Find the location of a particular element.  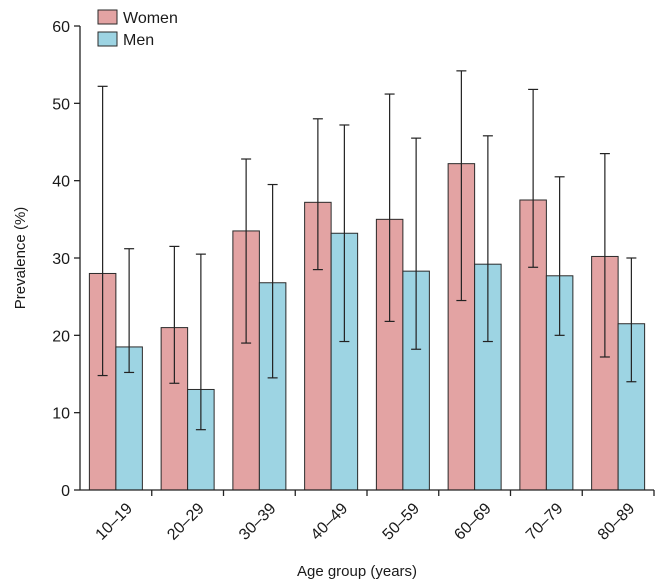

y-tick-label: 20 is located at coordinates (61, 336).